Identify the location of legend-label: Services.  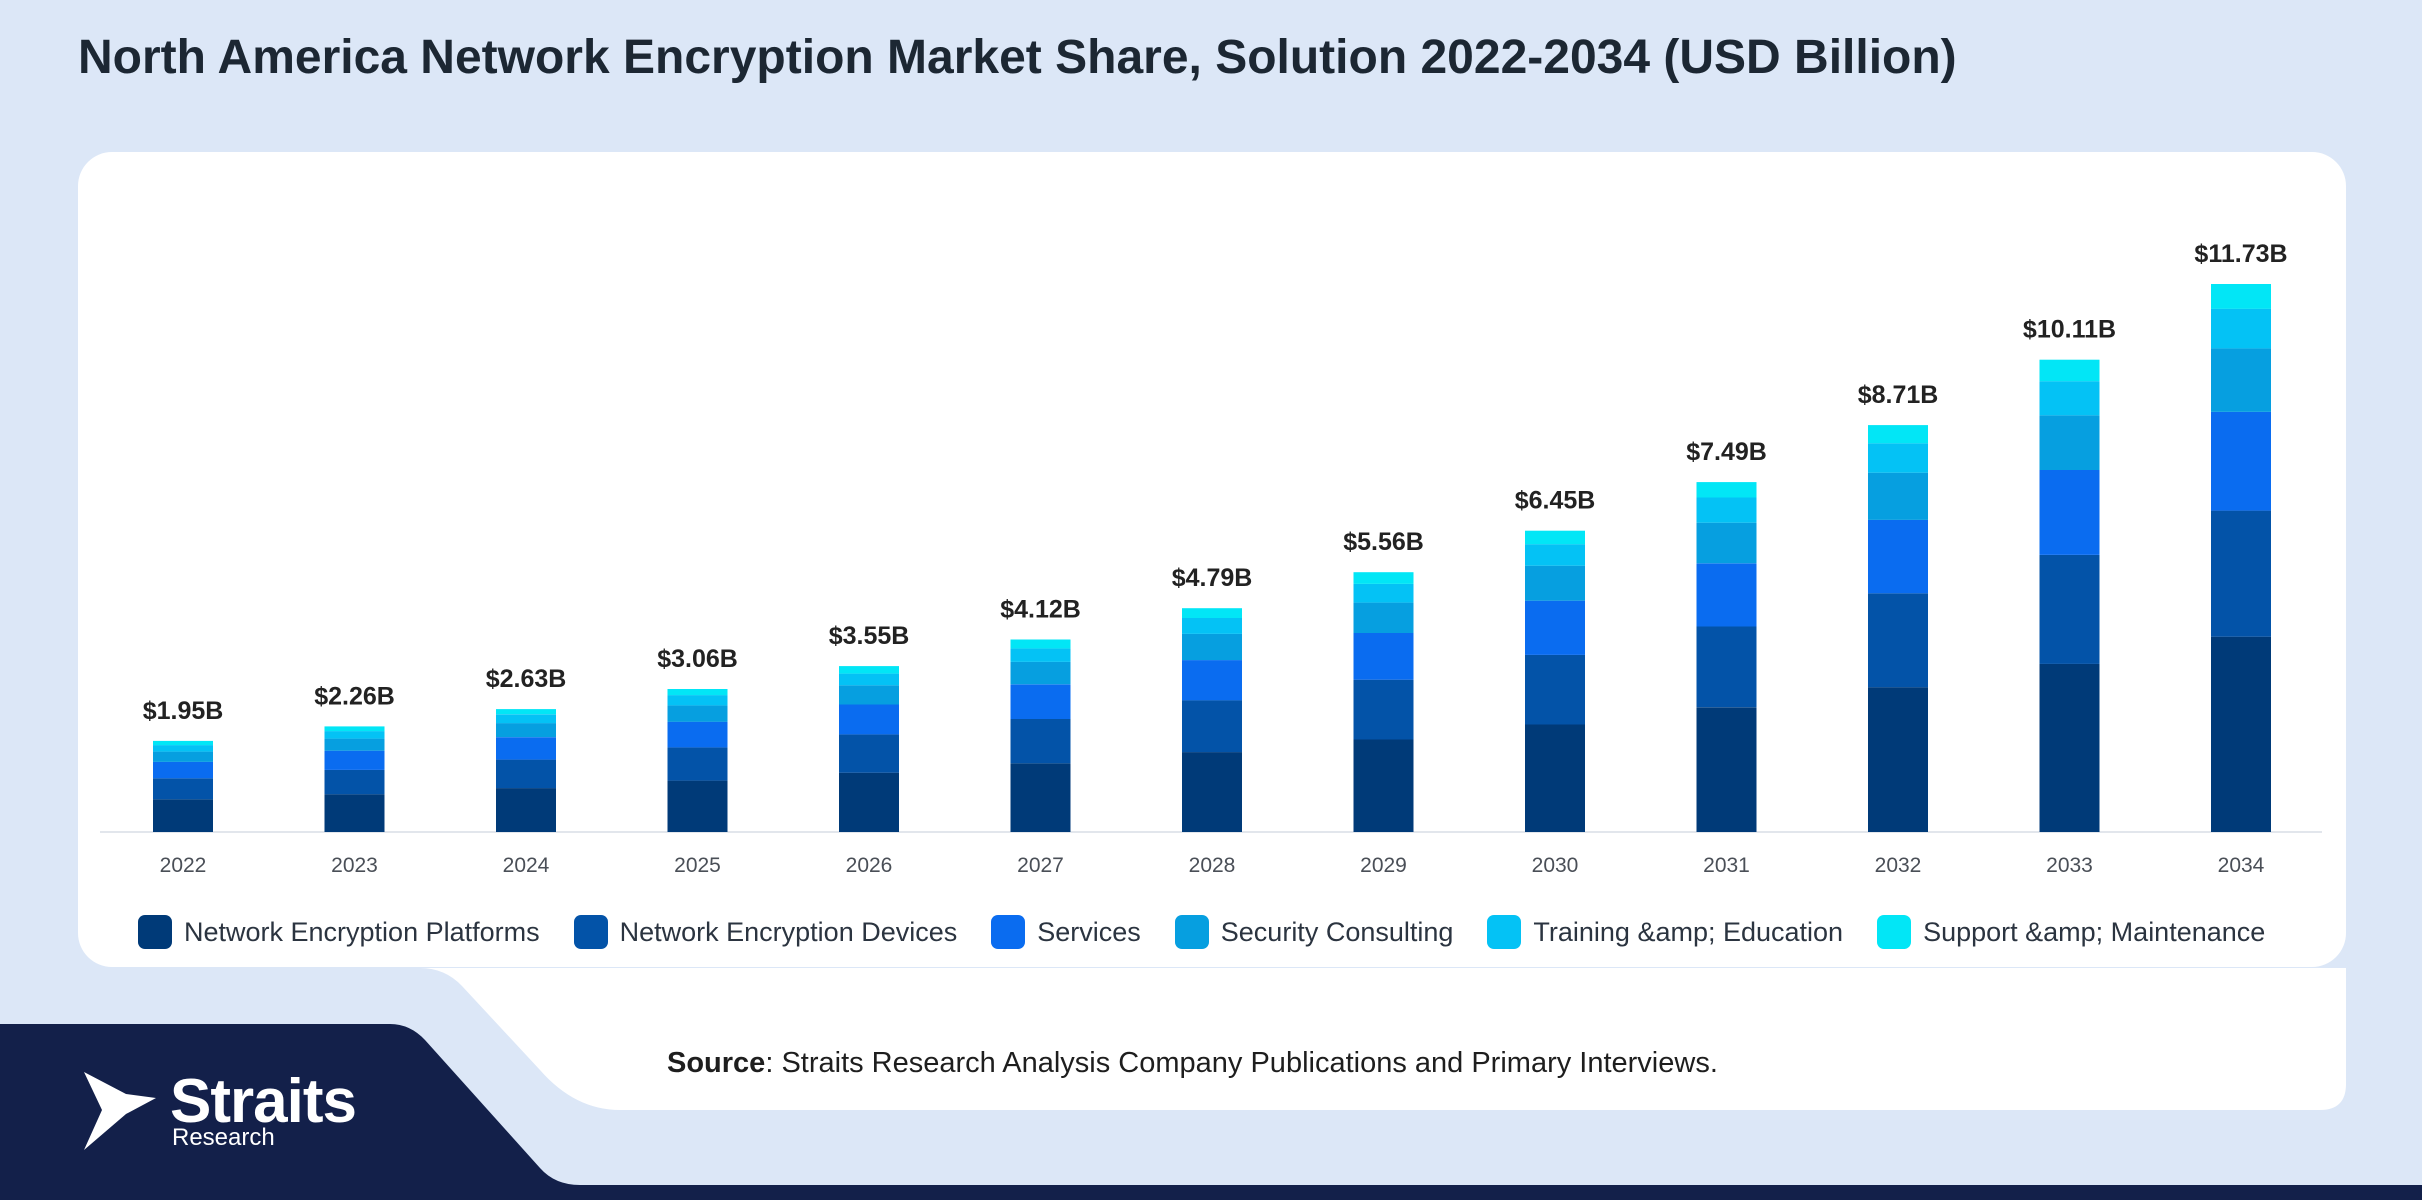
(1089, 931).